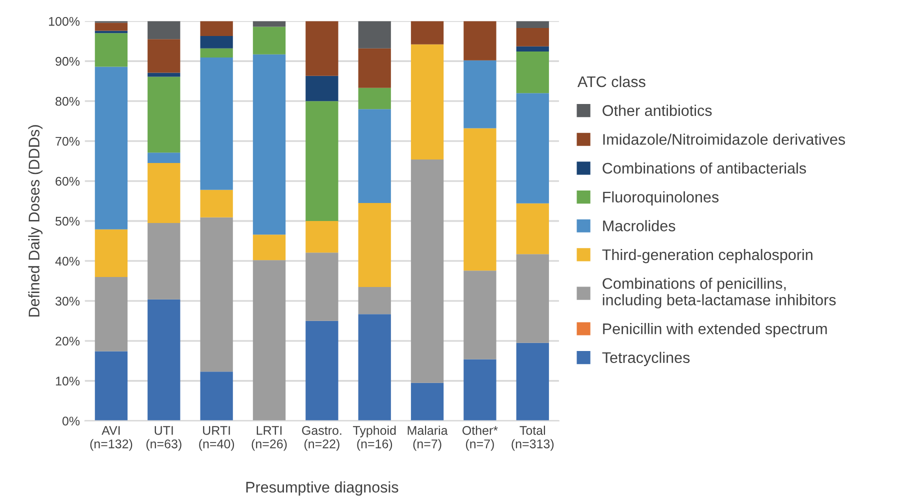  Describe the element at coordinates (67, 261) in the screenshot. I see `y-tick-label: 40%` at that location.